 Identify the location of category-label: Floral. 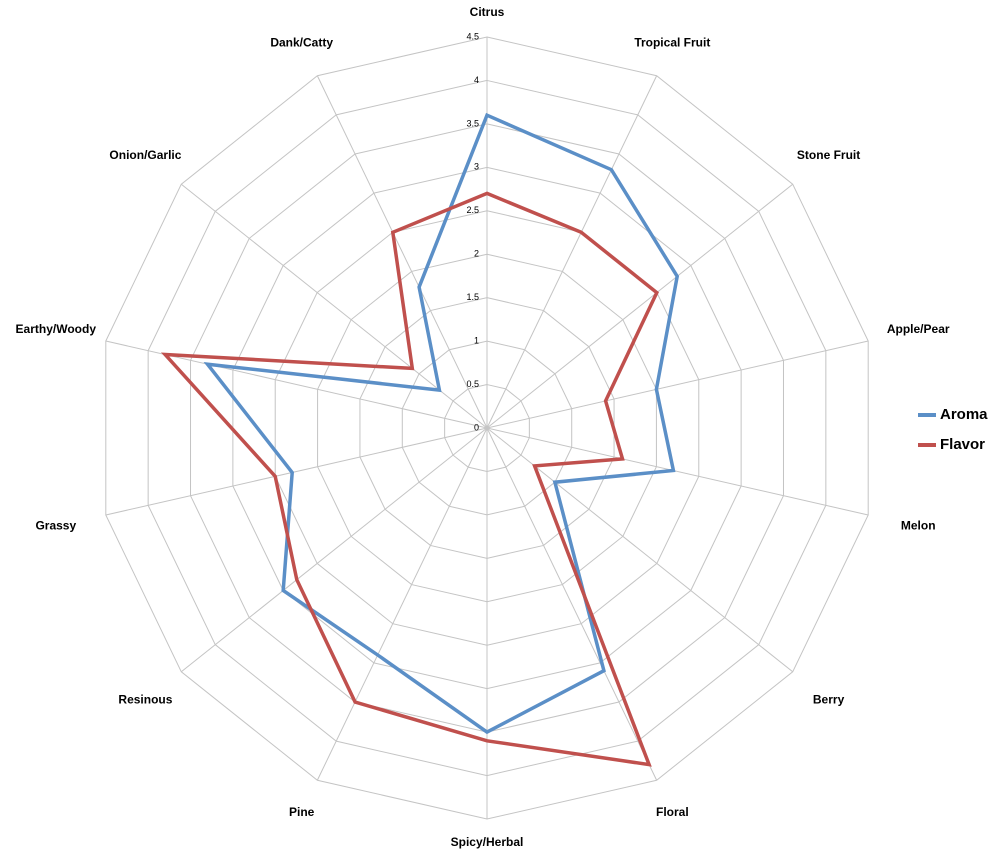
(672, 812).